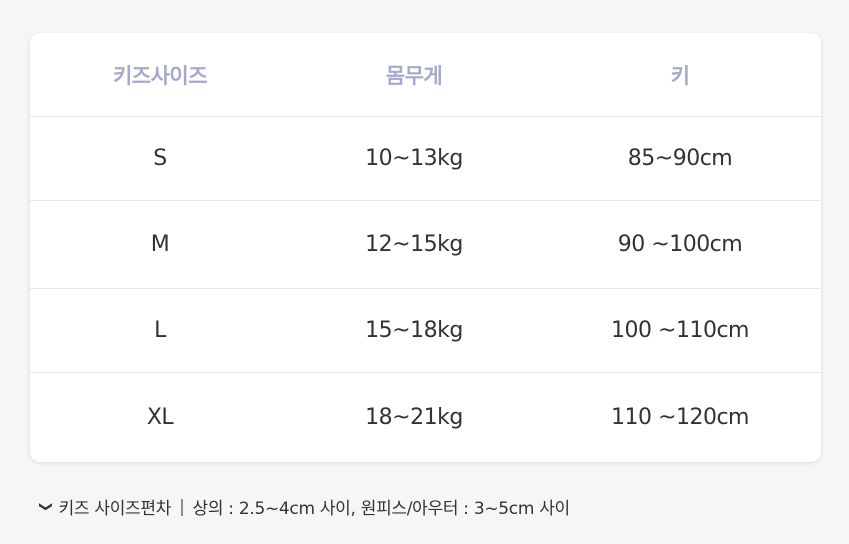 This screenshot has height=544, width=849. What do you see at coordinates (414, 75) in the screenshot?
I see `header-weight: 몸무게` at bounding box center [414, 75].